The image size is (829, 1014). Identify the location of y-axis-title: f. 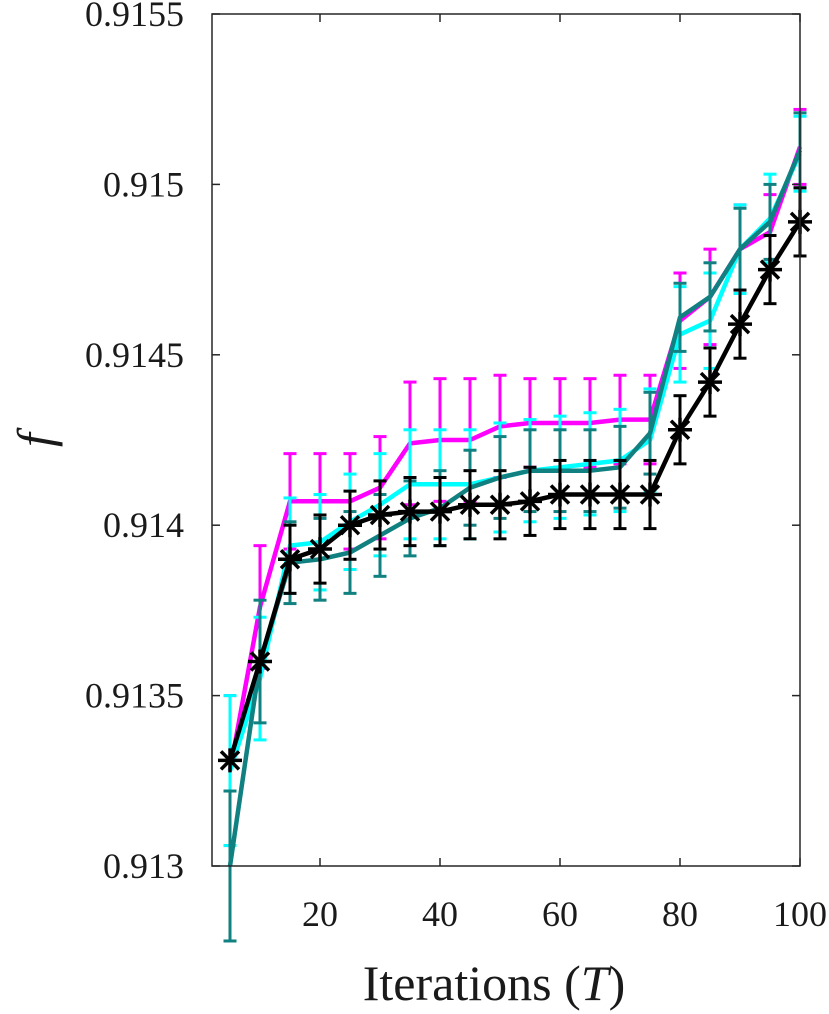
(35, 437).